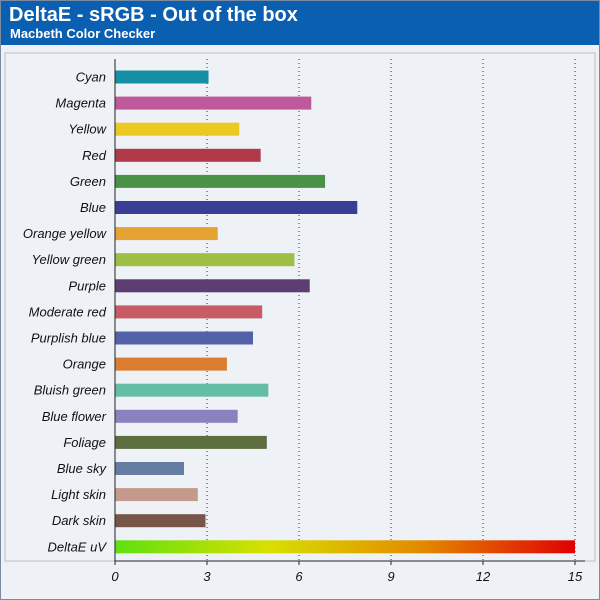  What do you see at coordinates (207, 576) in the screenshot?
I see `tick-label: 3` at bounding box center [207, 576].